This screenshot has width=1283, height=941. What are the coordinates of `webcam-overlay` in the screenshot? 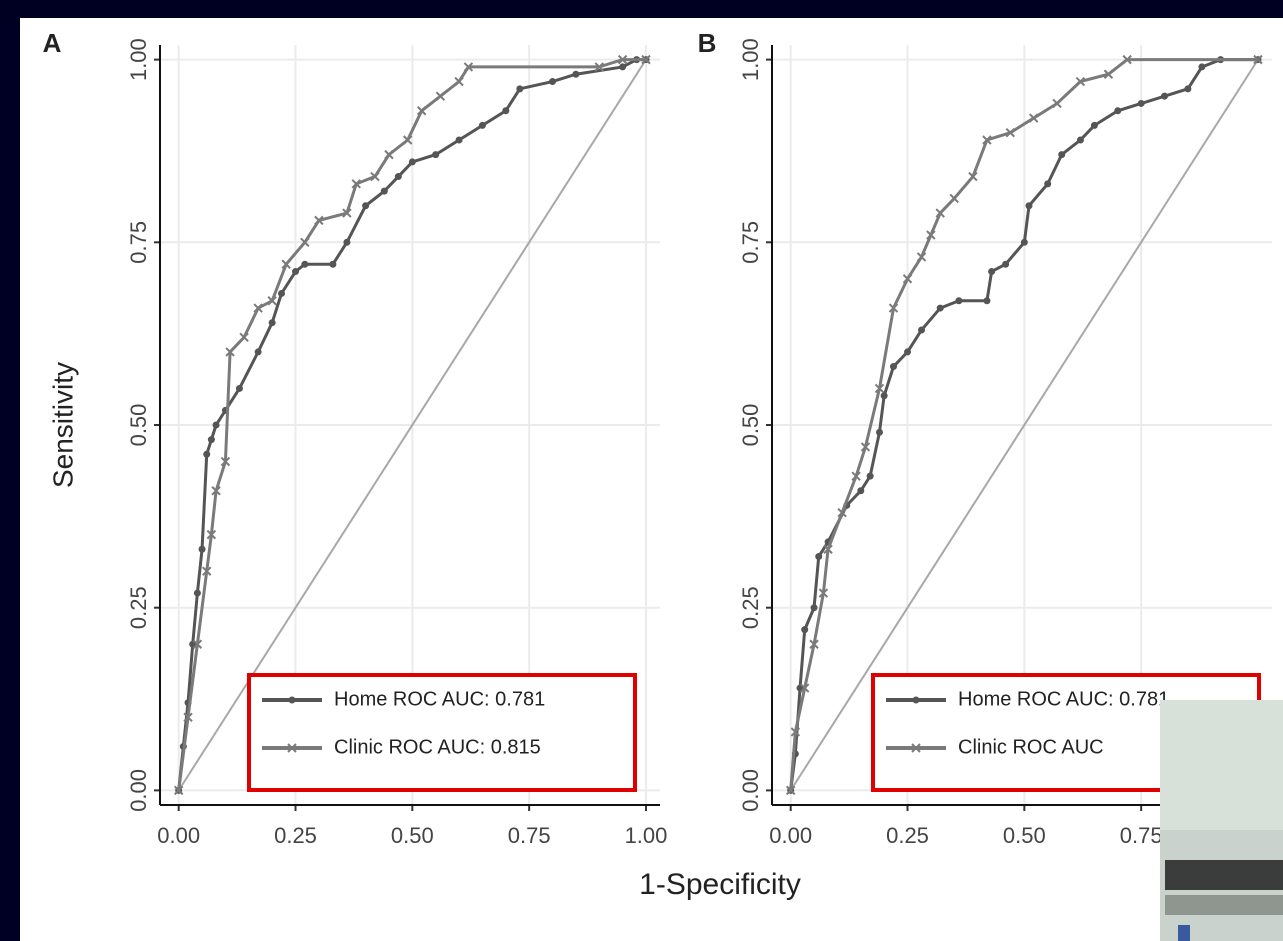 It's located at (1221, 820).